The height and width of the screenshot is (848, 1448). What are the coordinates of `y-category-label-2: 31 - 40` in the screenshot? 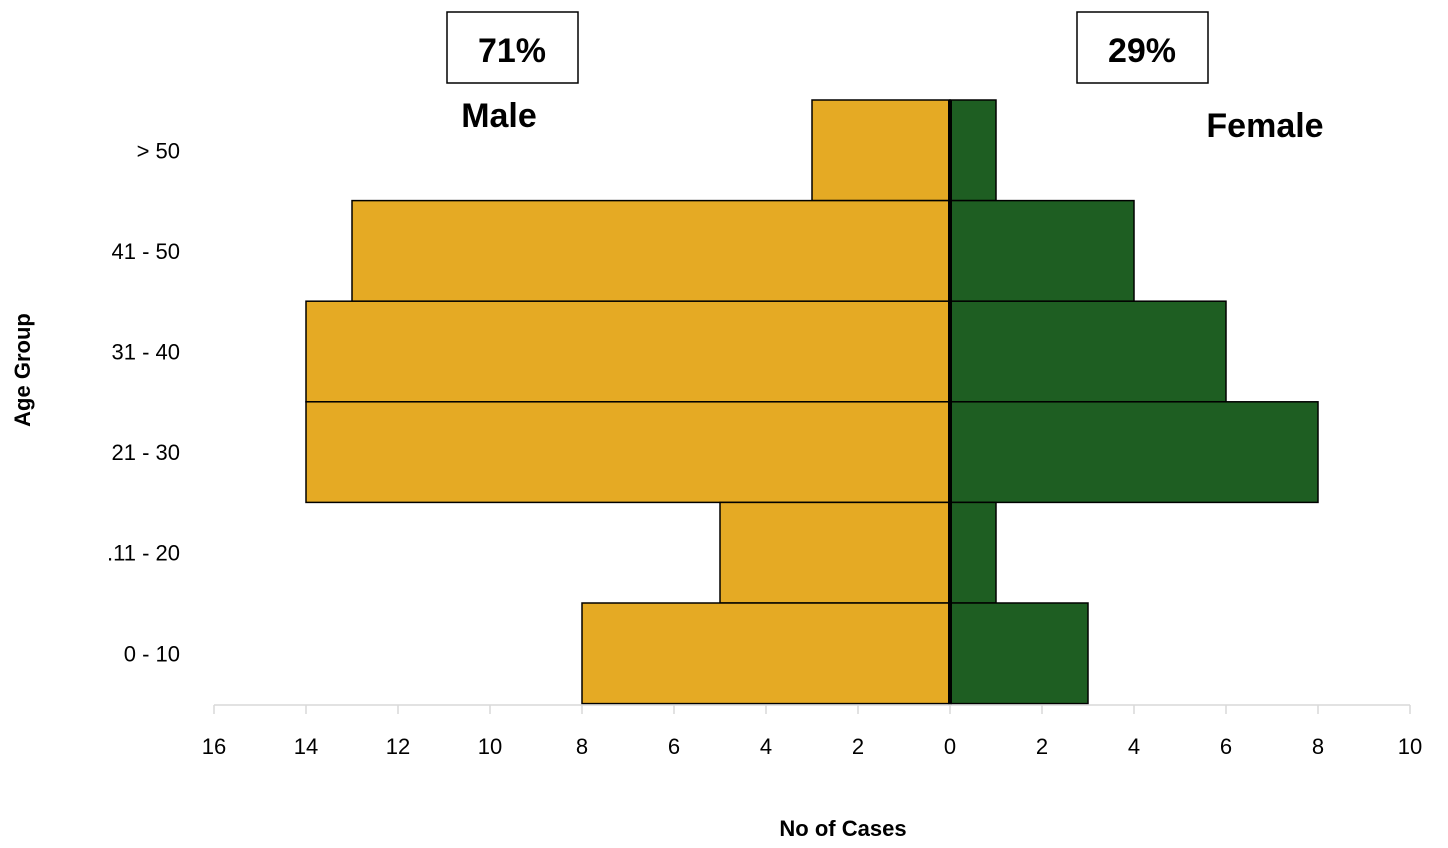 It's located at (146, 352).